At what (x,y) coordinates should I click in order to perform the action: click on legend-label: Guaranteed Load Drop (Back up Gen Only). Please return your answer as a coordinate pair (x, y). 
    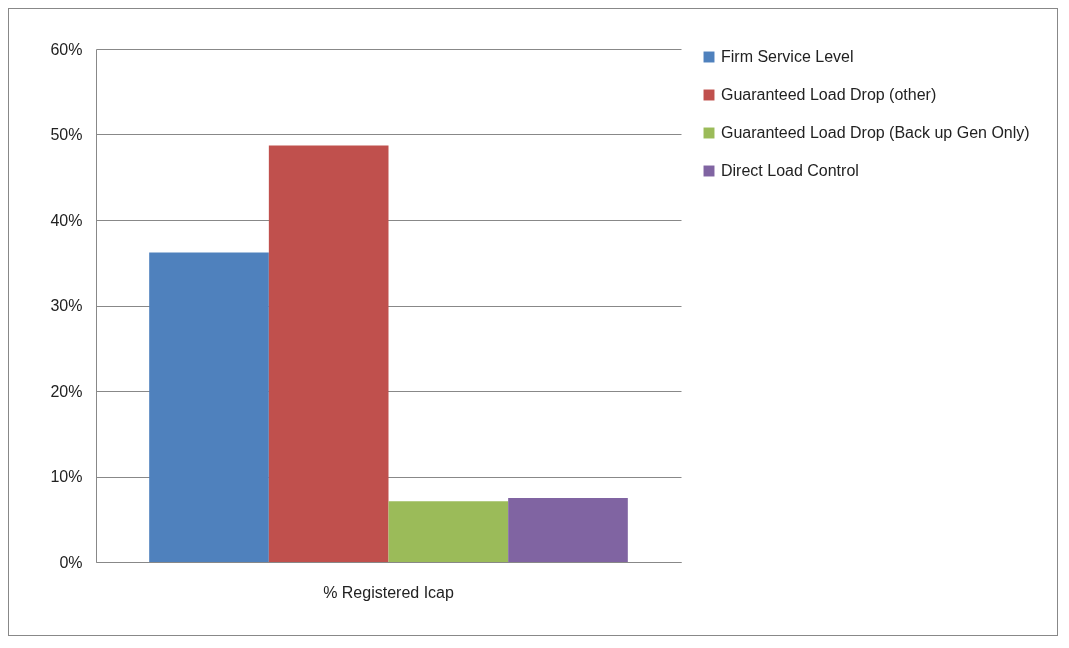
    Looking at the image, I should click on (875, 132).